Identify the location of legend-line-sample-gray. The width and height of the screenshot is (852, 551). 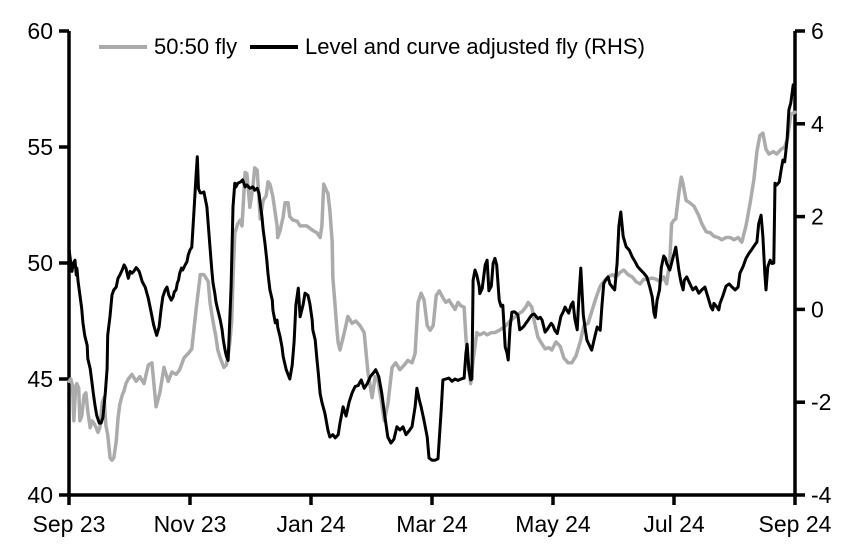
(123, 47).